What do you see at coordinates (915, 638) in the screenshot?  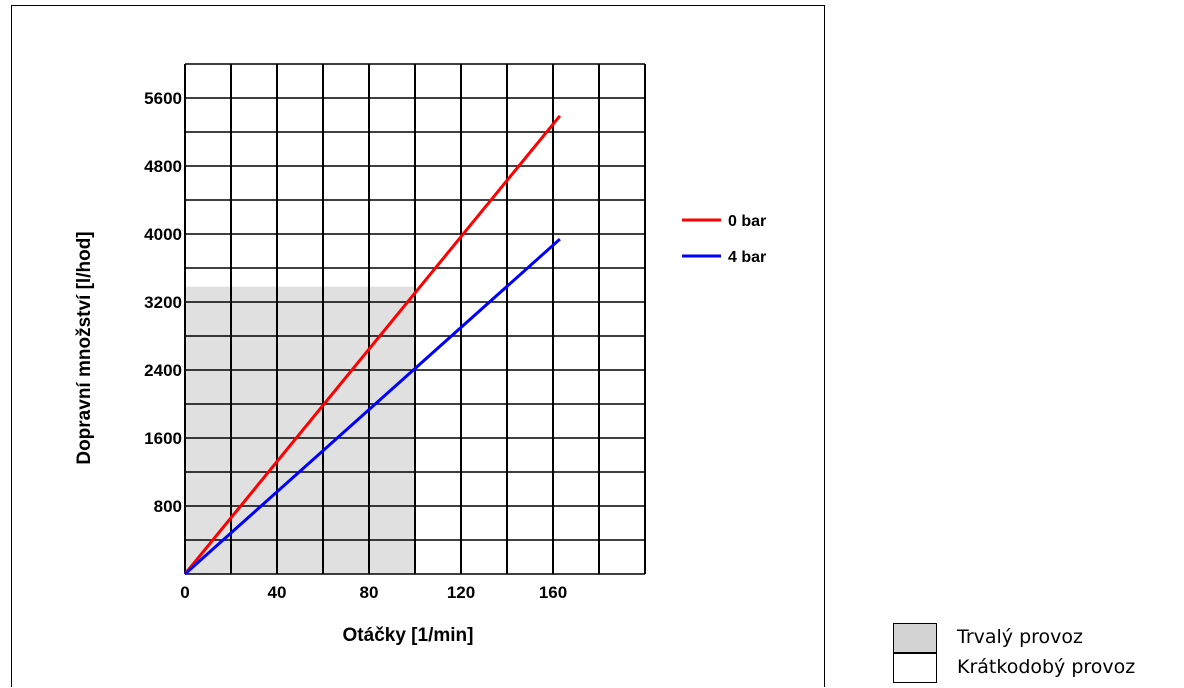 I see `region-swatch-continuous` at bounding box center [915, 638].